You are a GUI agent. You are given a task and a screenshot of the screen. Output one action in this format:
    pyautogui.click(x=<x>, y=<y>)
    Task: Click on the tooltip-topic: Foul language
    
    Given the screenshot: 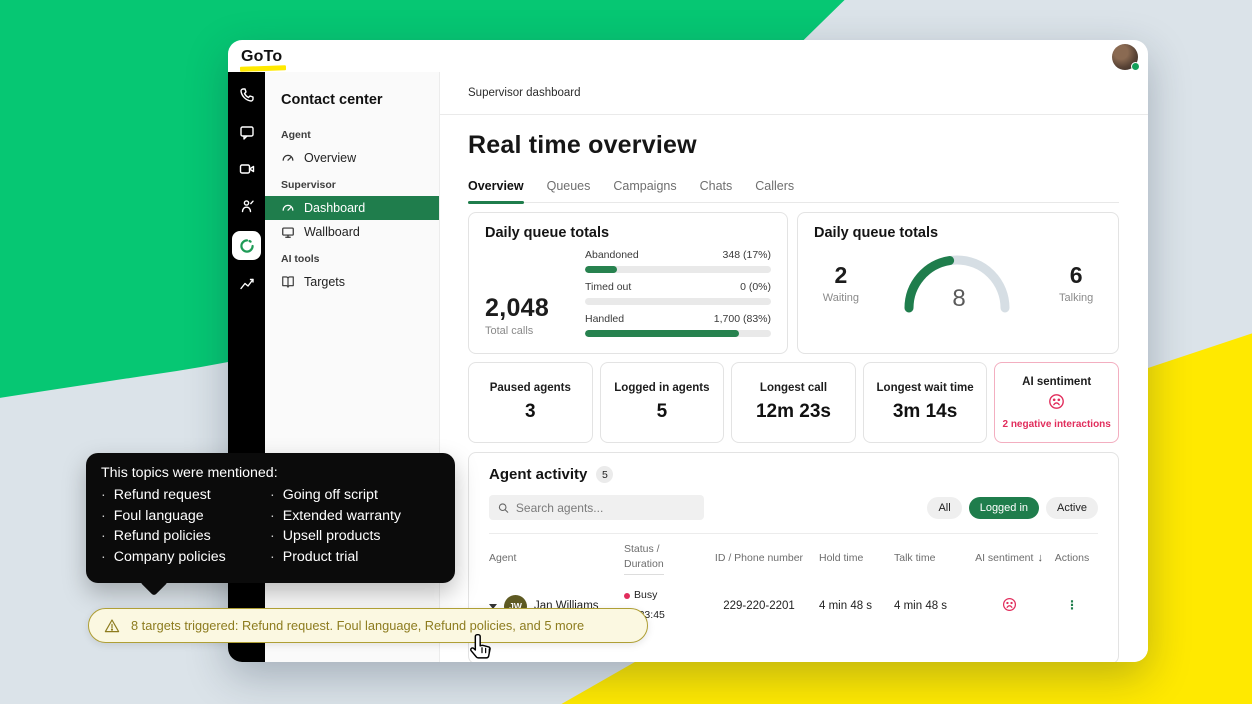 What is the action you would take?
    pyautogui.click(x=158, y=515)
    